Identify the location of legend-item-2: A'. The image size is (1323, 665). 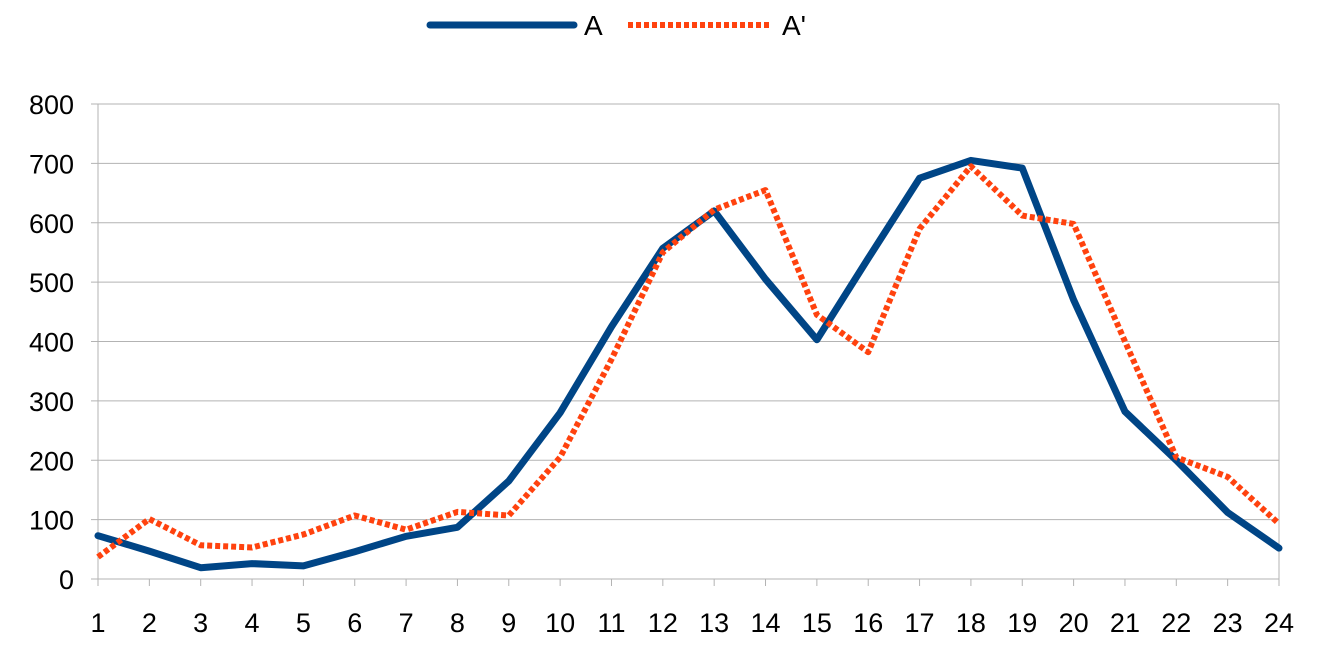
(717, 25).